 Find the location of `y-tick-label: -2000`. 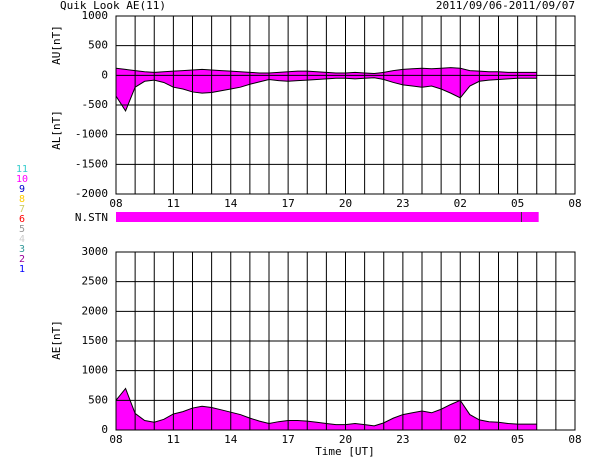

y-tick-label: -2000 is located at coordinates (91, 193).